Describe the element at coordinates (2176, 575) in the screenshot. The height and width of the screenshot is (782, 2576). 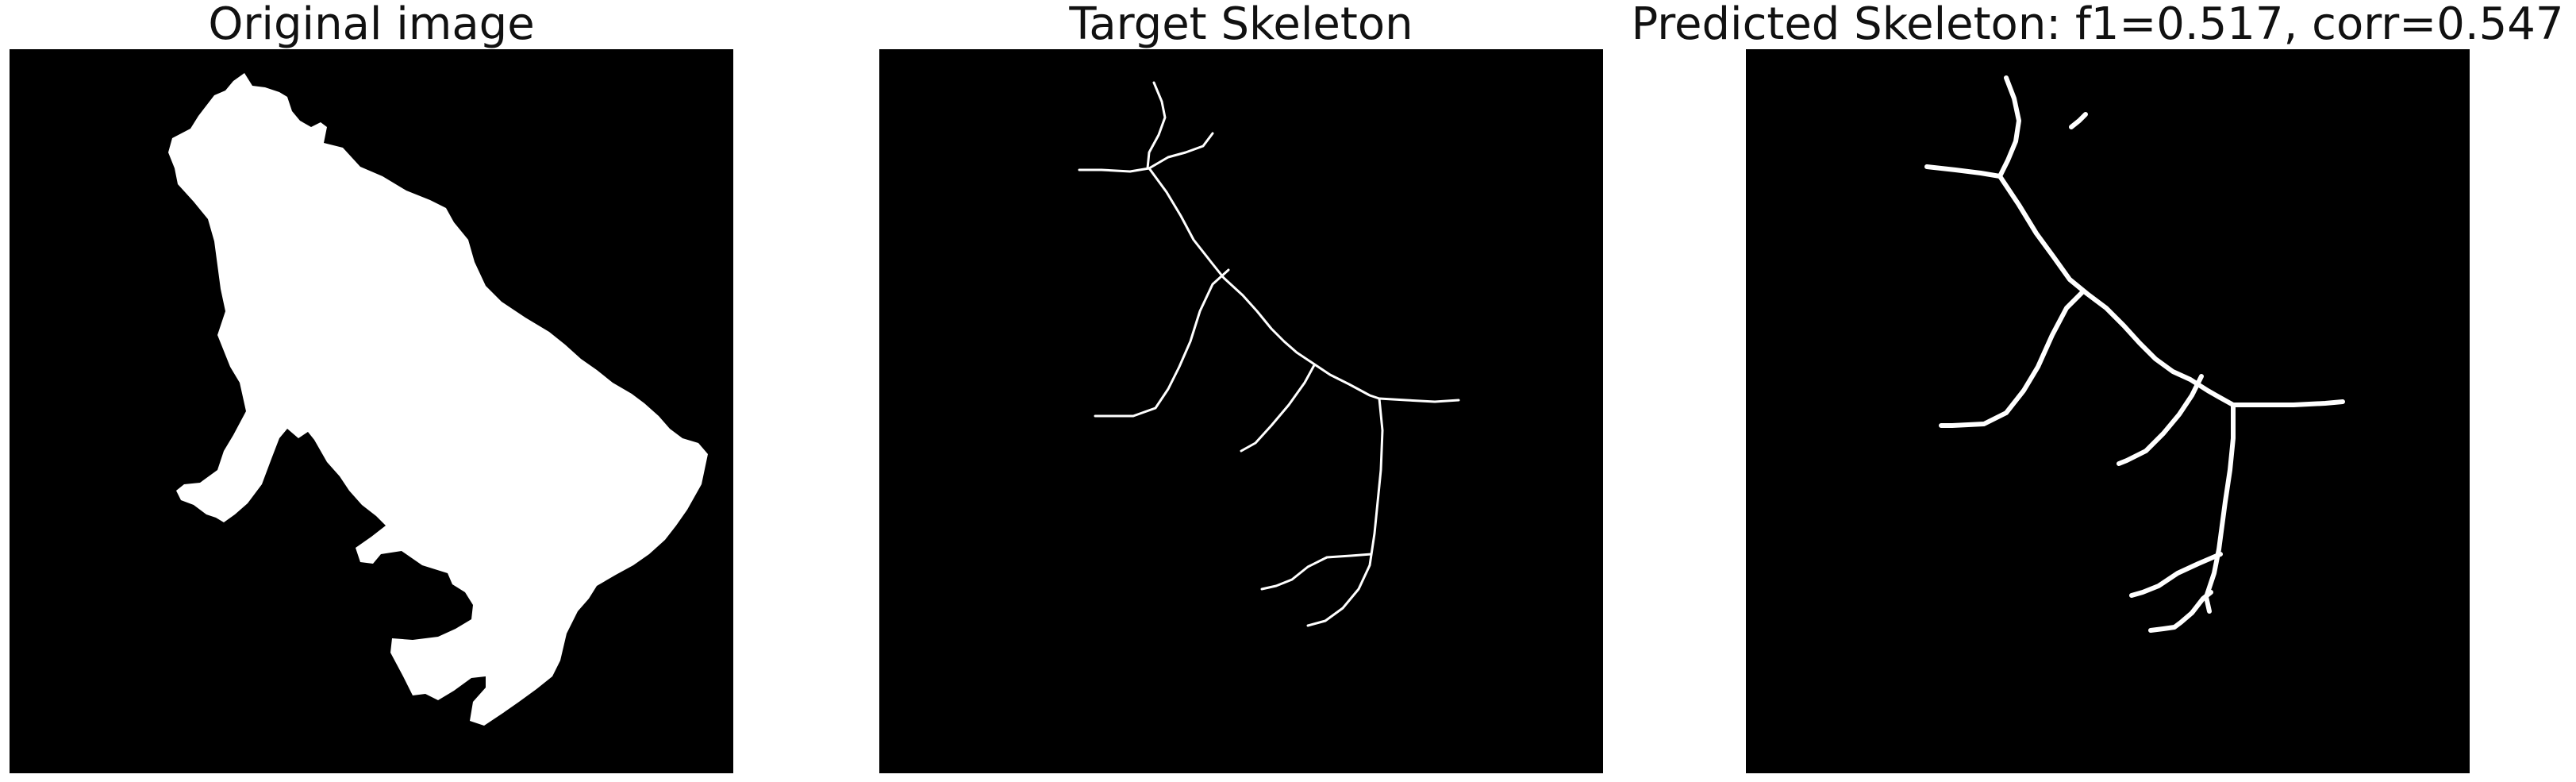
I see `pred-branch-hind-foot` at that location.